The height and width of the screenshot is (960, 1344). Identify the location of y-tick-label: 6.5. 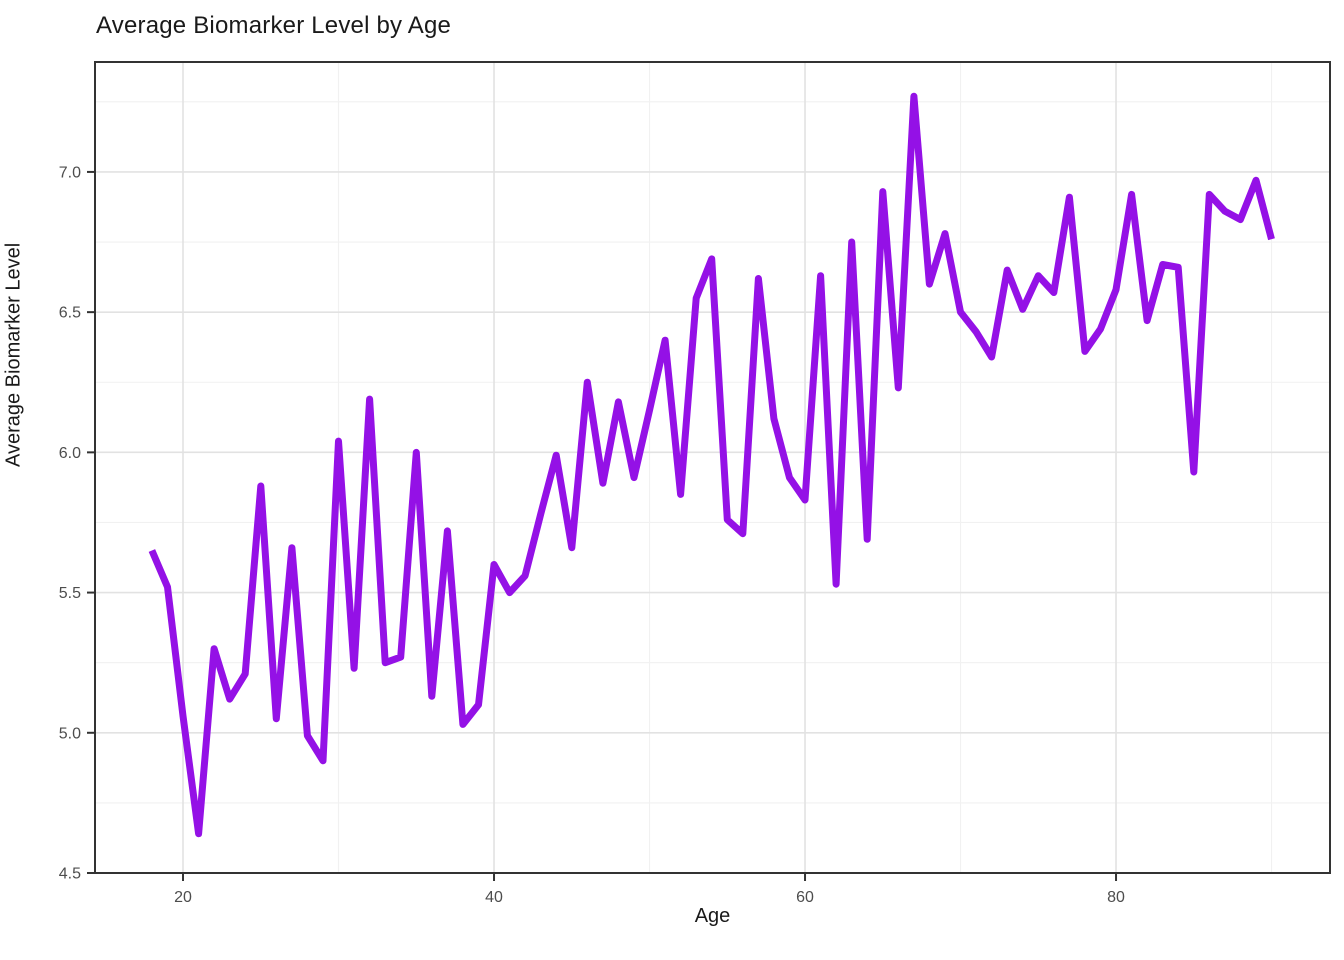
(70, 313).